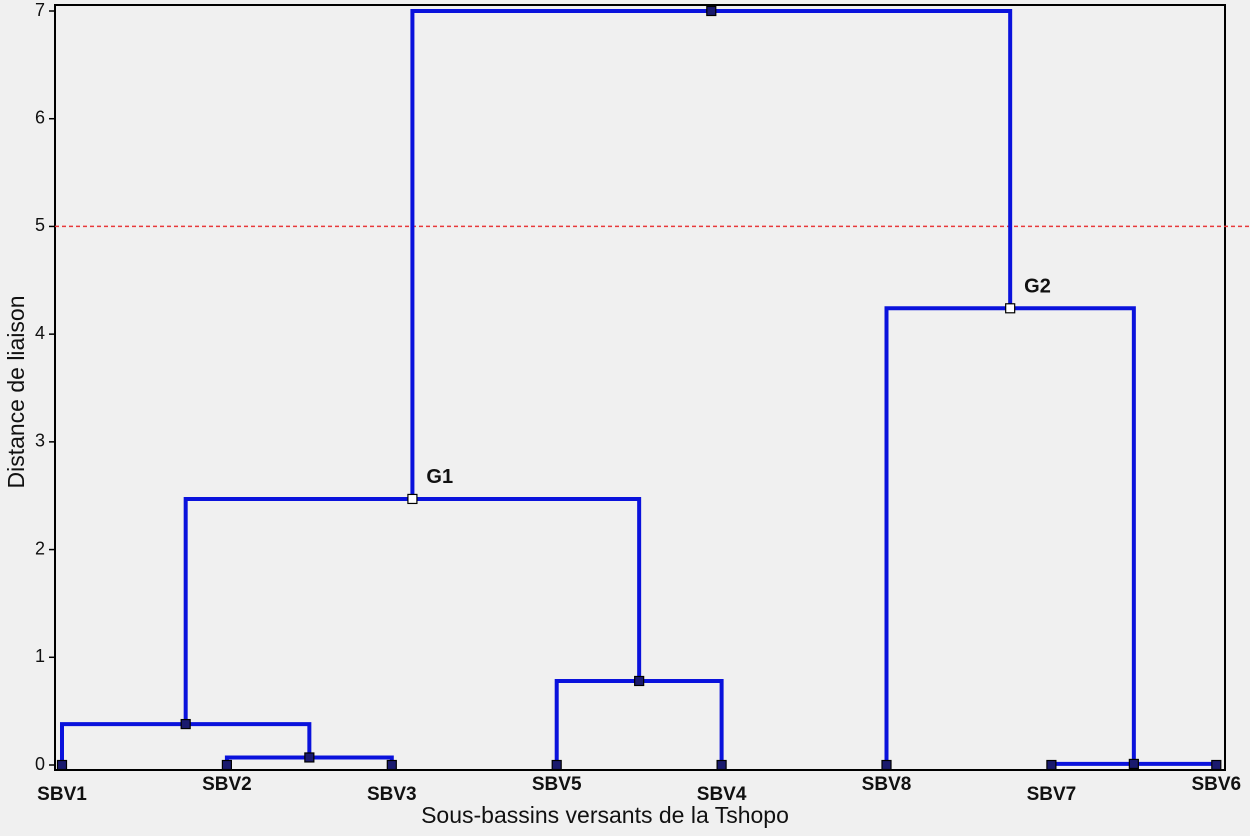  I want to click on leaf-label: SBV4, so click(722, 794).